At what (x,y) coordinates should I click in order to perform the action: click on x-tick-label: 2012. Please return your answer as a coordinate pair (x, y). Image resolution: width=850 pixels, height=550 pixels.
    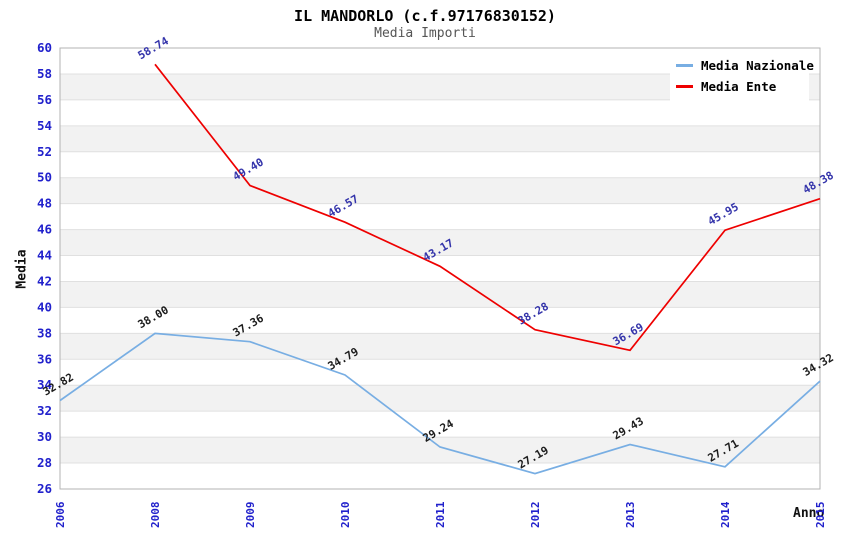
    Looking at the image, I should click on (535, 515).